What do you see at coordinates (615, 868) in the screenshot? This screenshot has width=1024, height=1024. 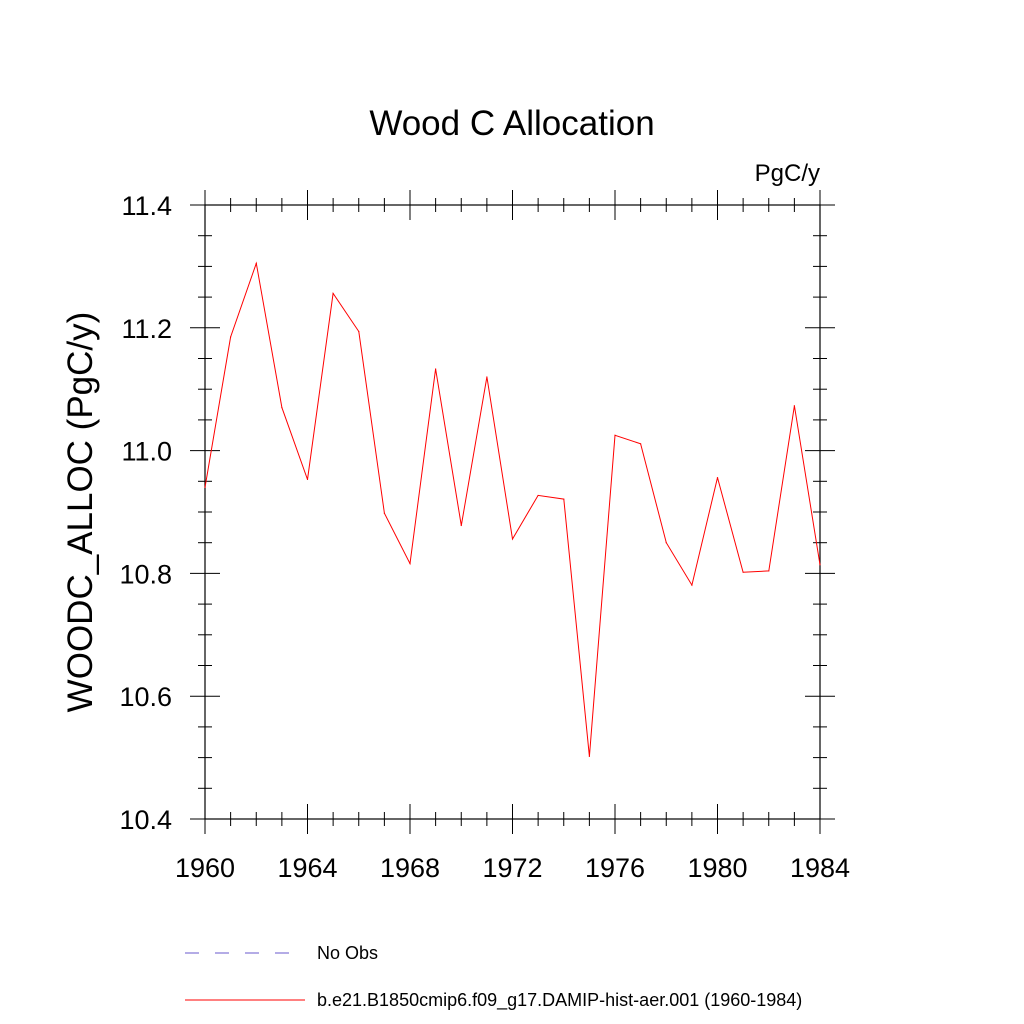 I see `x-tick-label: 1976` at bounding box center [615, 868].